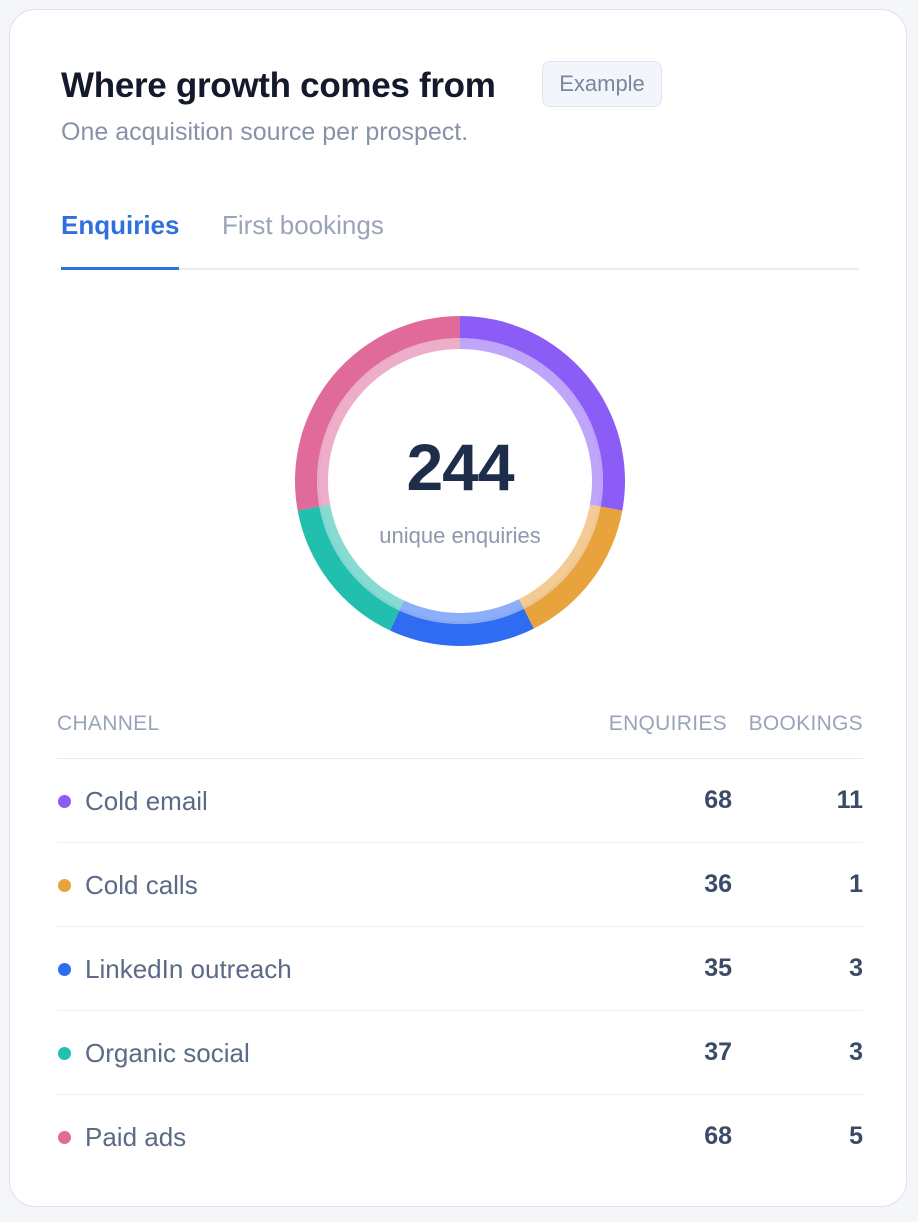 Image resolution: width=918 pixels, height=1222 pixels. I want to click on header-bookings: BOOKINGS, so click(805, 723).